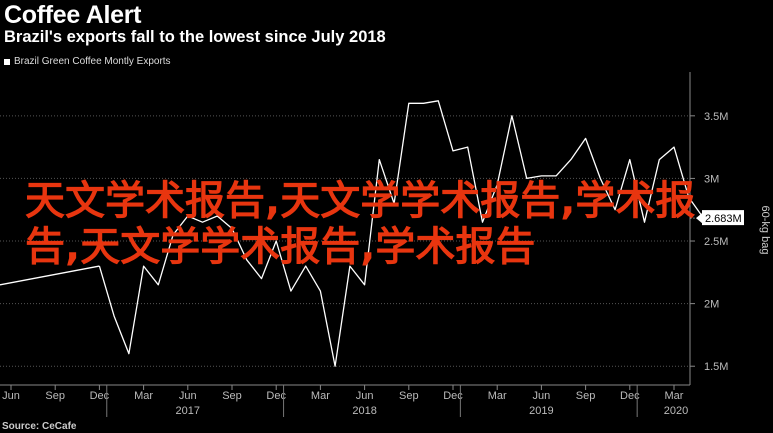 The height and width of the screenshot is (433, 773). What do you see at coordinates (541, 411) in the screenshot?
I see `x-year-label: 2019` at bounding box center [541, 411].